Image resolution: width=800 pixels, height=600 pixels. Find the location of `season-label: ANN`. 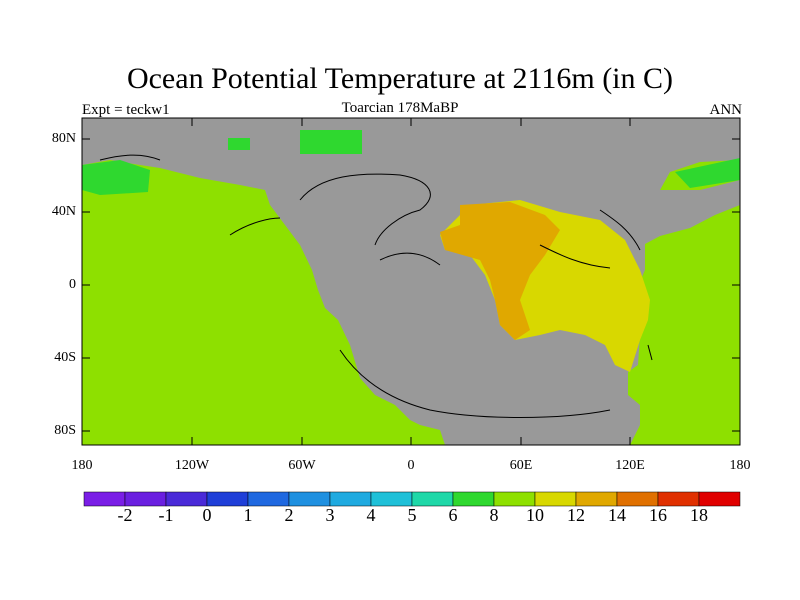

season-label: ANN is located at coordinates (726, 110).